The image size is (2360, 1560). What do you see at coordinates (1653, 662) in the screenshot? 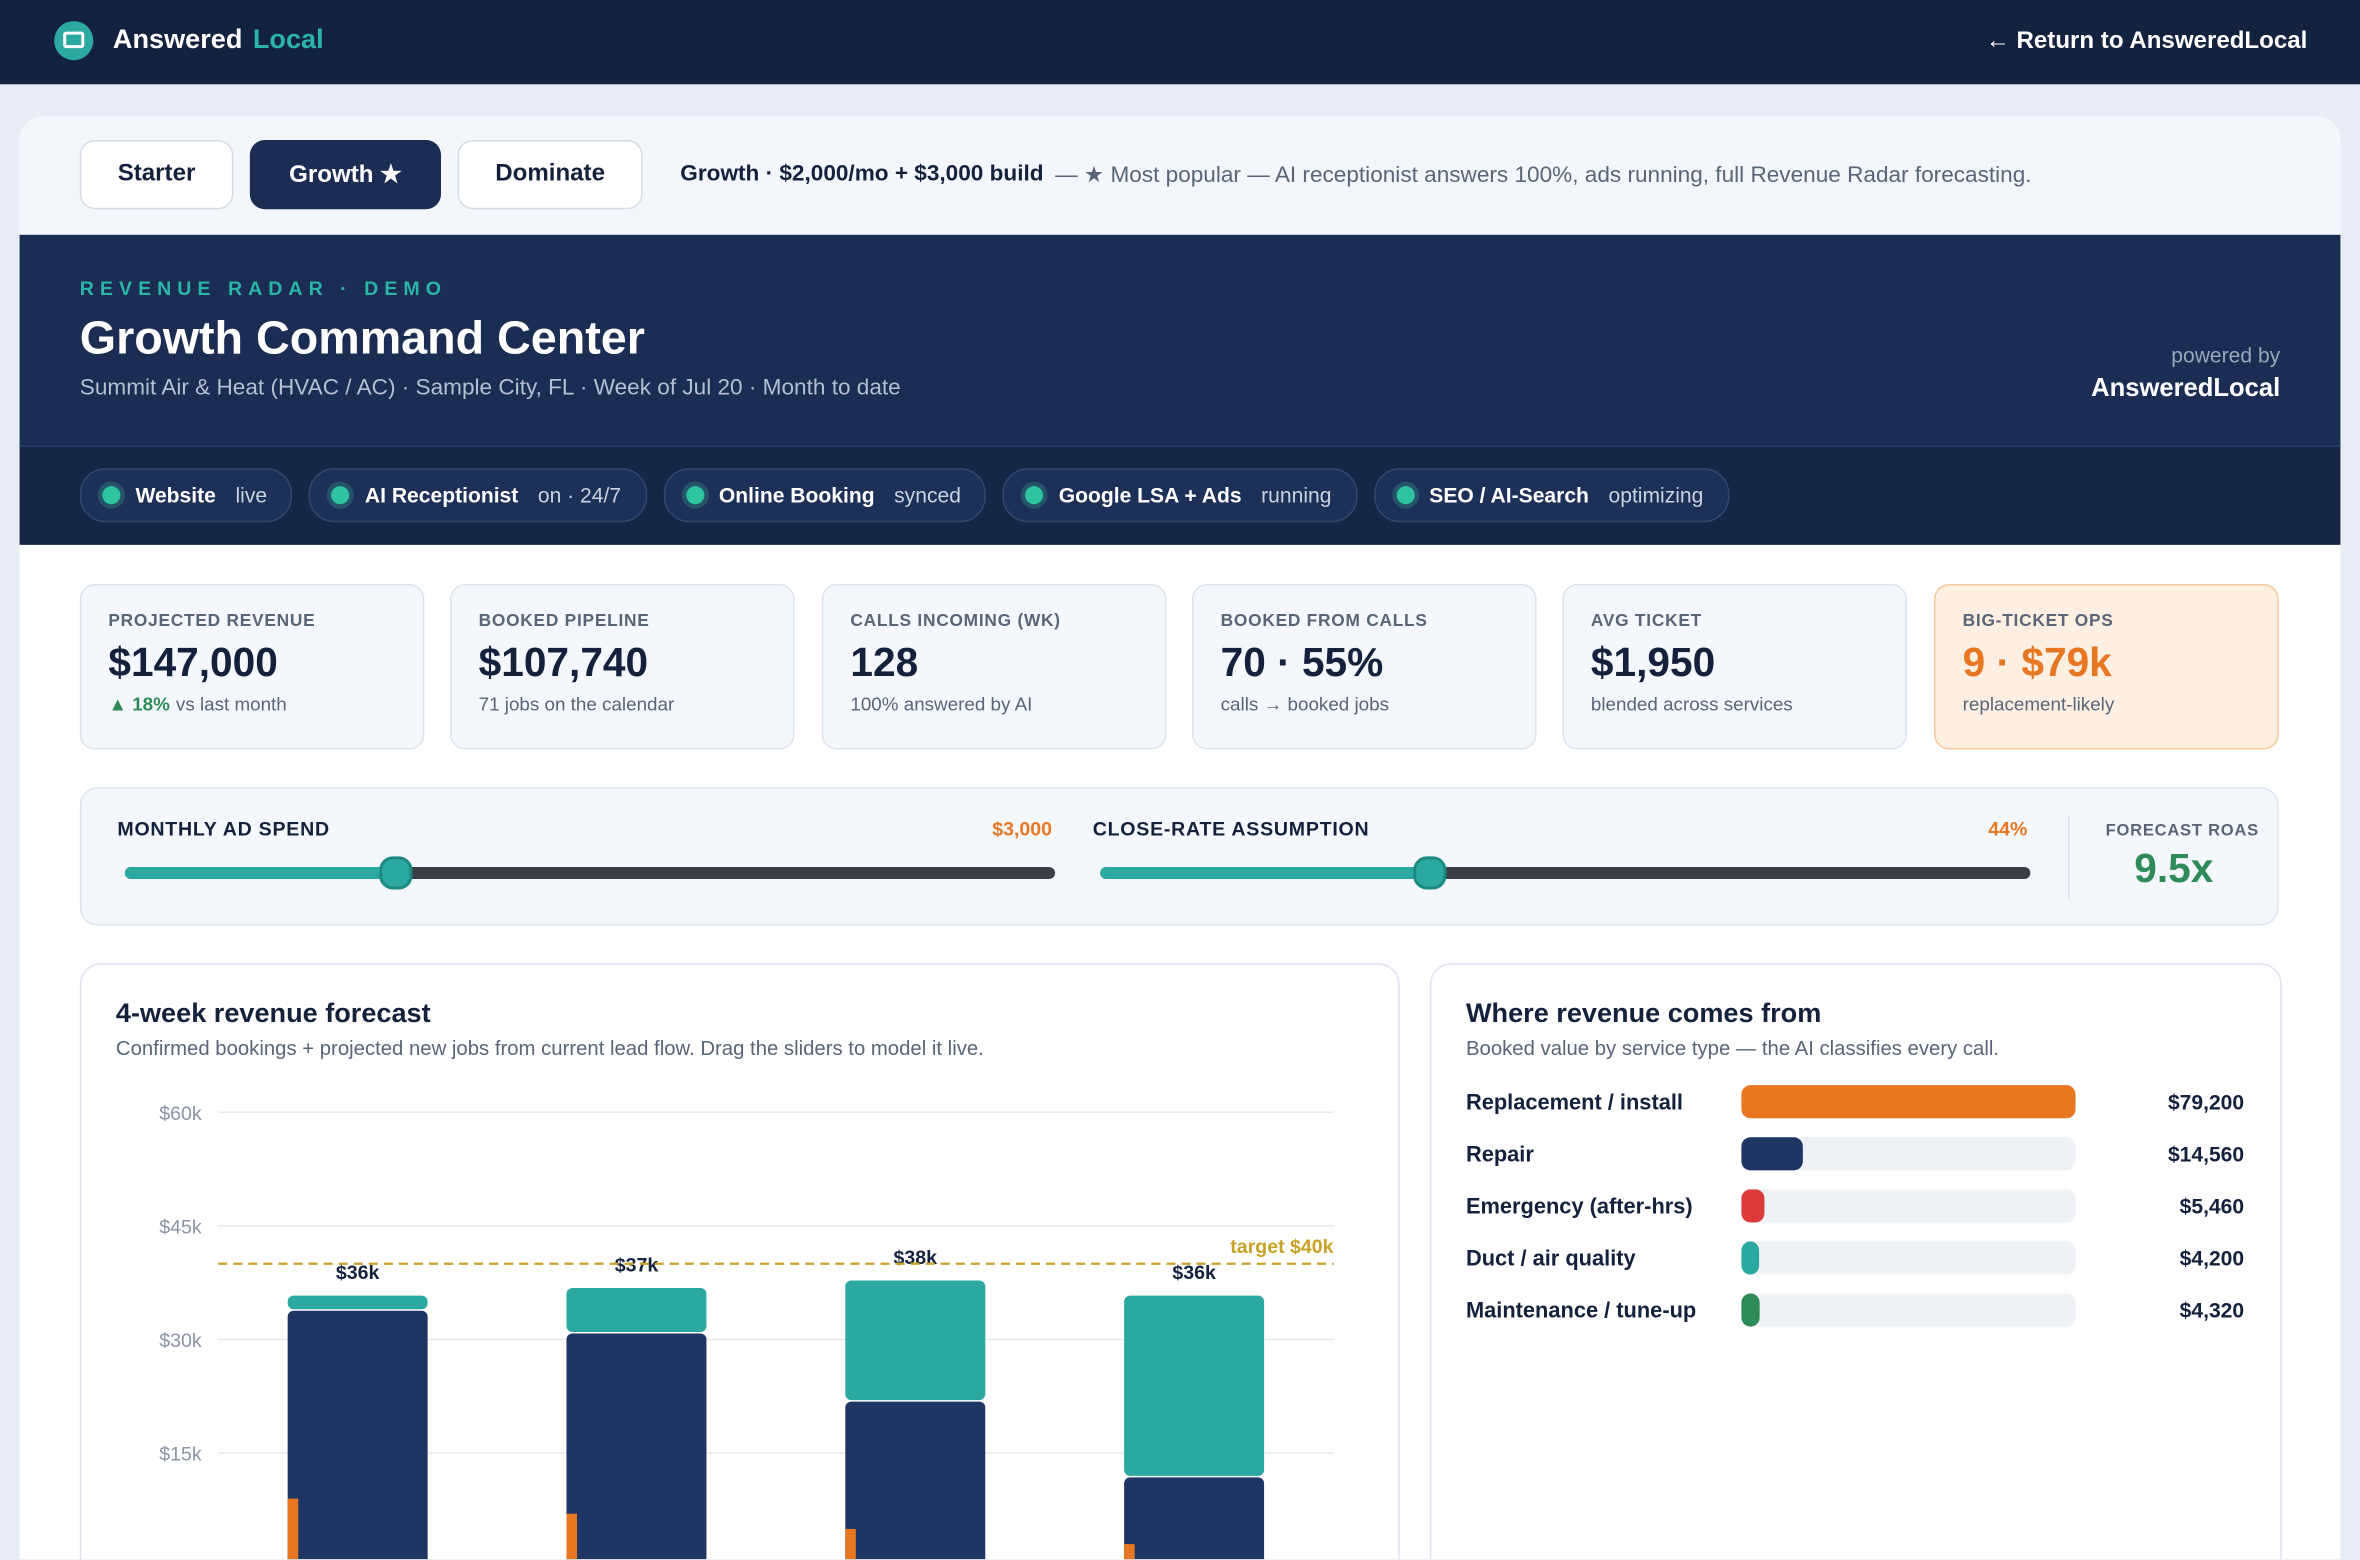
I see `kpi-value: $1,950` at bounding box center [1653, 662].